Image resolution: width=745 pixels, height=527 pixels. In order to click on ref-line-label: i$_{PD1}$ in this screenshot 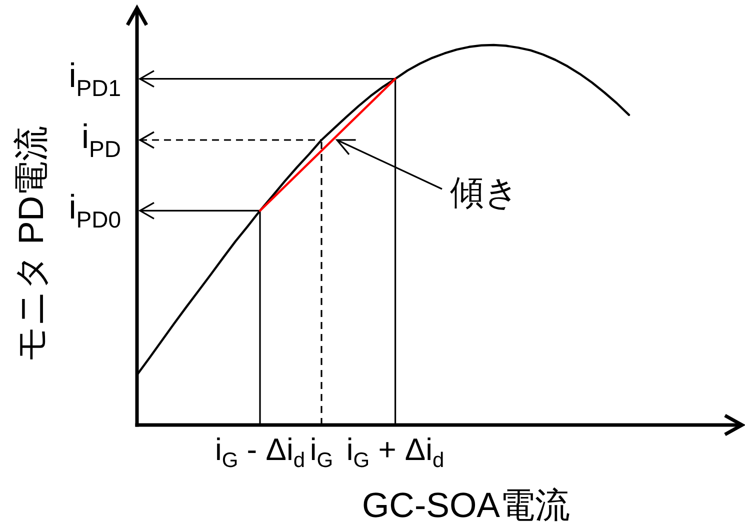, I will do `click(94, 78)`.